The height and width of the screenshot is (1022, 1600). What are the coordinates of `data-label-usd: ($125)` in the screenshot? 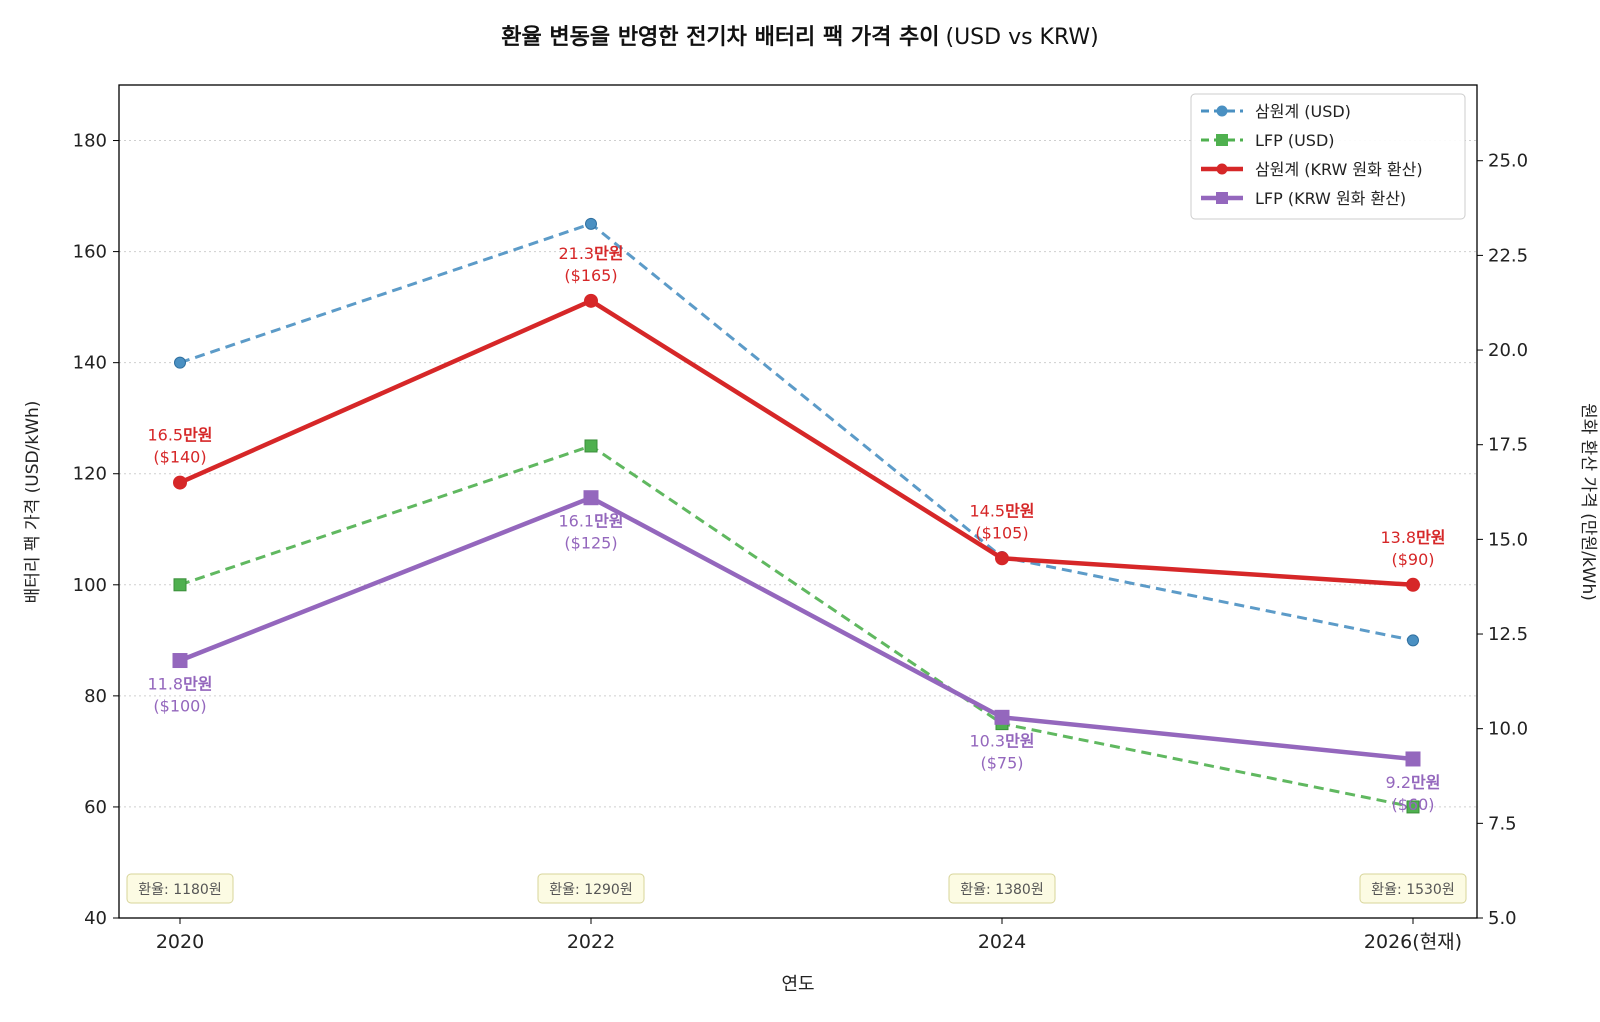 It's located at (590, 543).